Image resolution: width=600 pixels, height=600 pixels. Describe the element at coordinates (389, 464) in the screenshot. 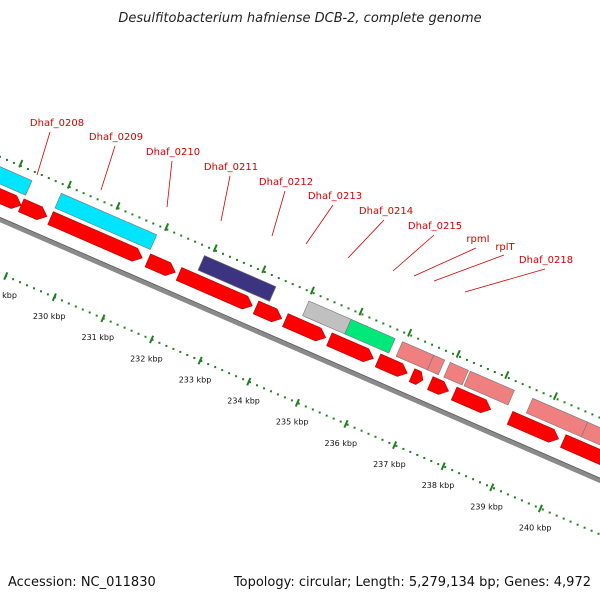

I see `kbp-label: 237 kbp` at that location.